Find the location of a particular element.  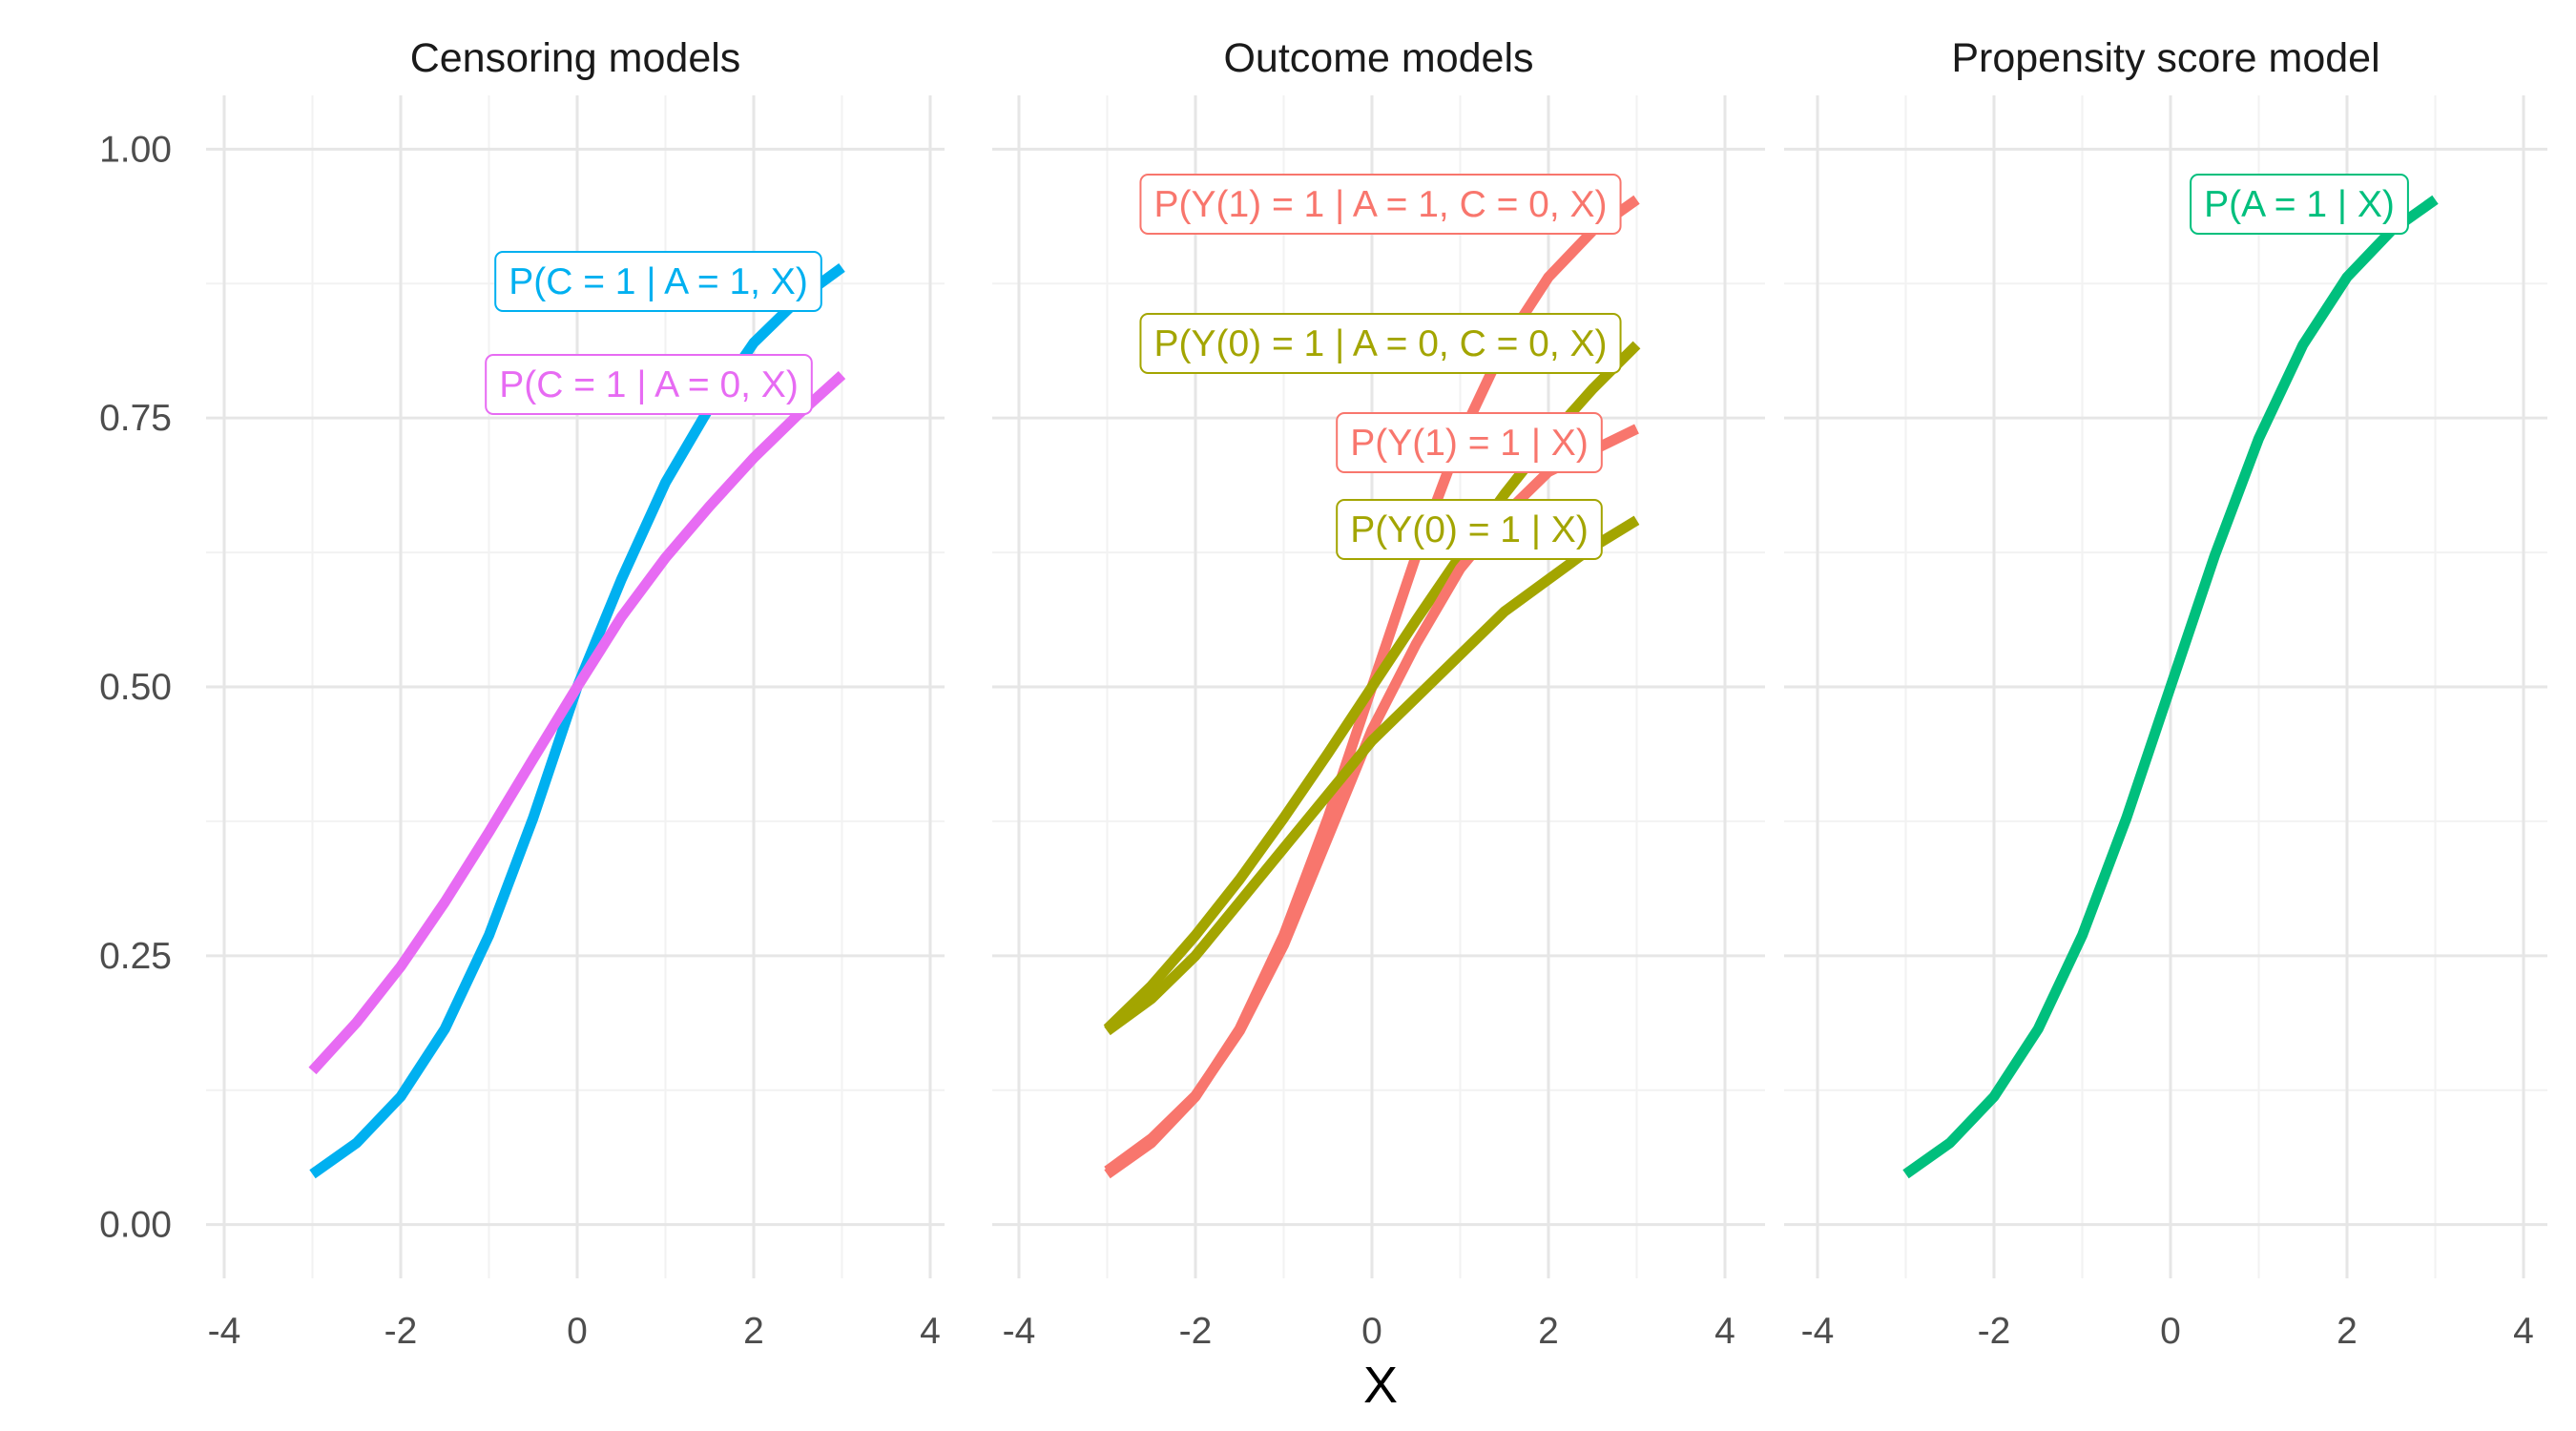

series-label-text: P(C = 1 | A = 1, X) is located at coordinates (658, 281).